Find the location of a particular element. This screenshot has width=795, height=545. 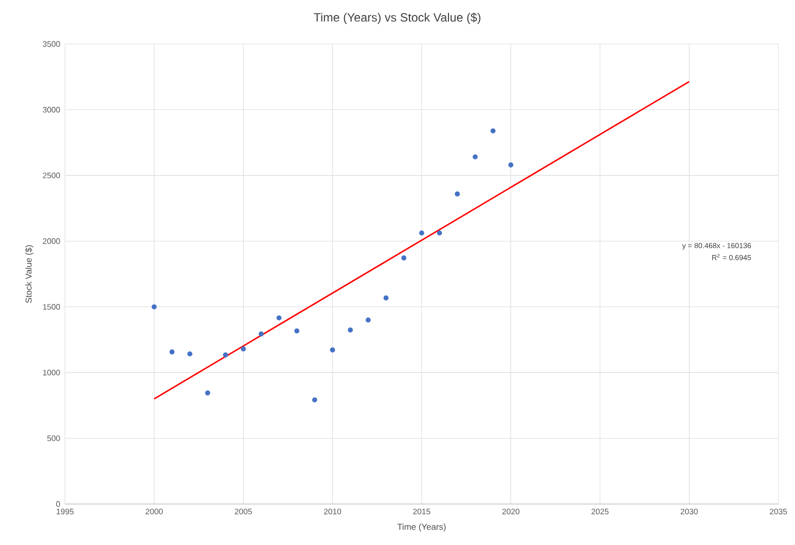

x-tick-label: 2025 is located at coordinates (600, 511).